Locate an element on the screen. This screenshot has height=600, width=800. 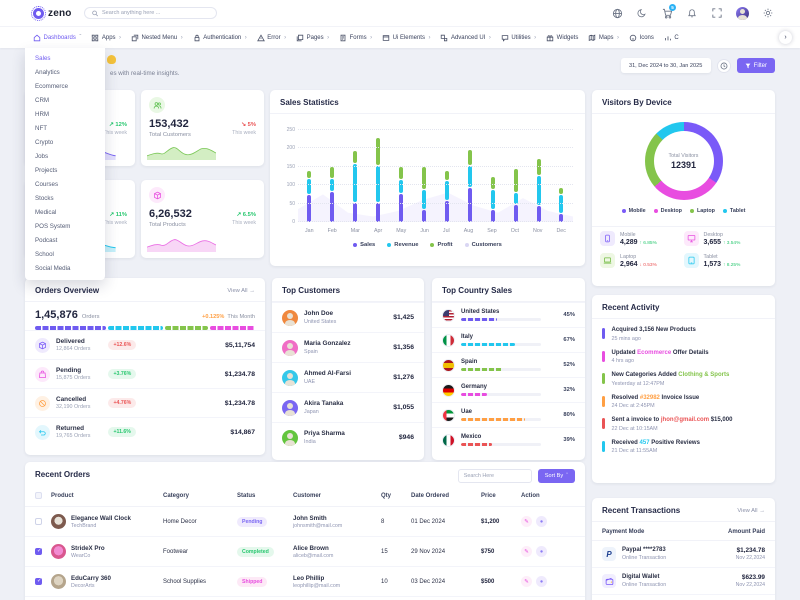
settings-gear-icon is located at coordinates (768, 13).